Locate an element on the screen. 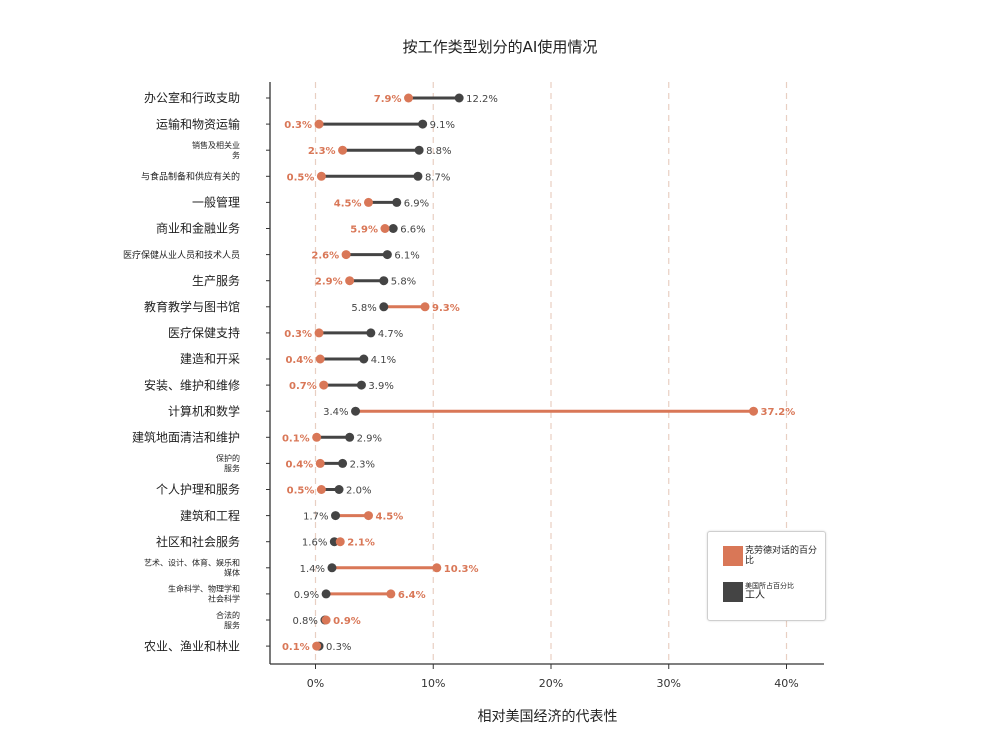 This screenshot has width=1000, height=752. legend-swatch-claude is located at coordinates (733, 556).